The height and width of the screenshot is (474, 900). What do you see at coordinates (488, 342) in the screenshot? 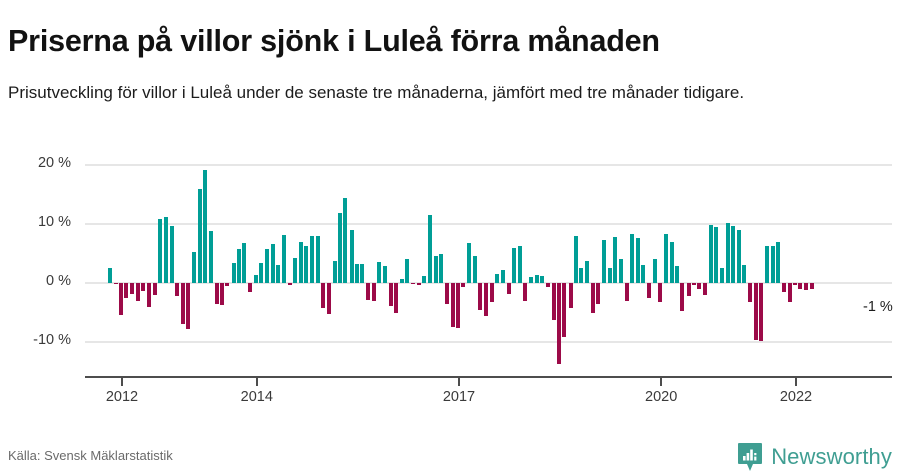
I see `gridline` at bounding box center [488, 342].